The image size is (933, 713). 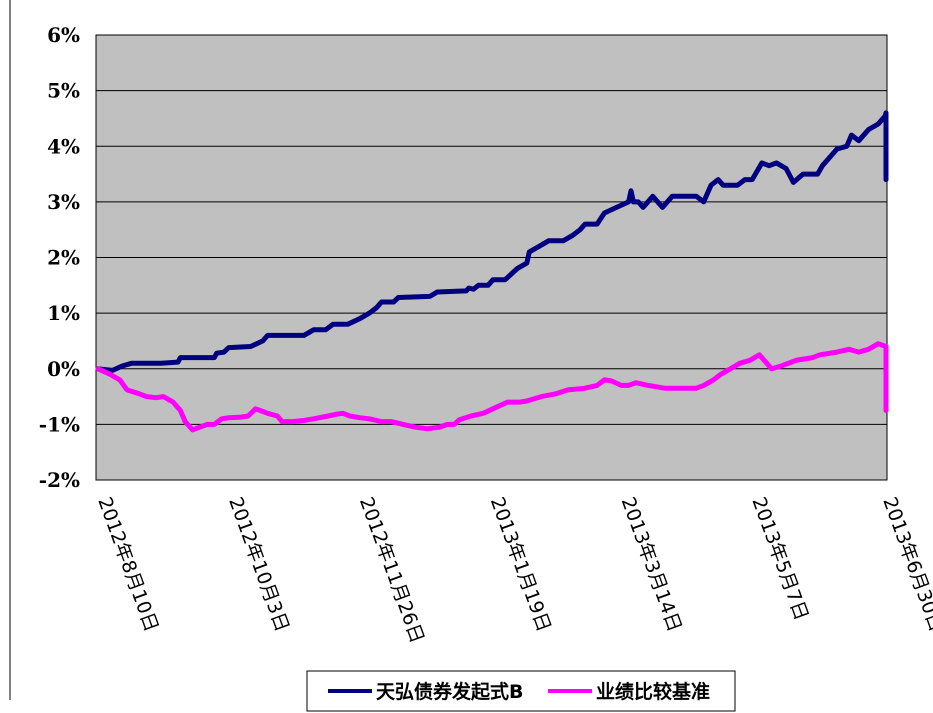 What do you see at coordinates (127, 564) in the screenshot?
I see `x-tick-label: 2012年8月10日` at bounding box center [127, 564].